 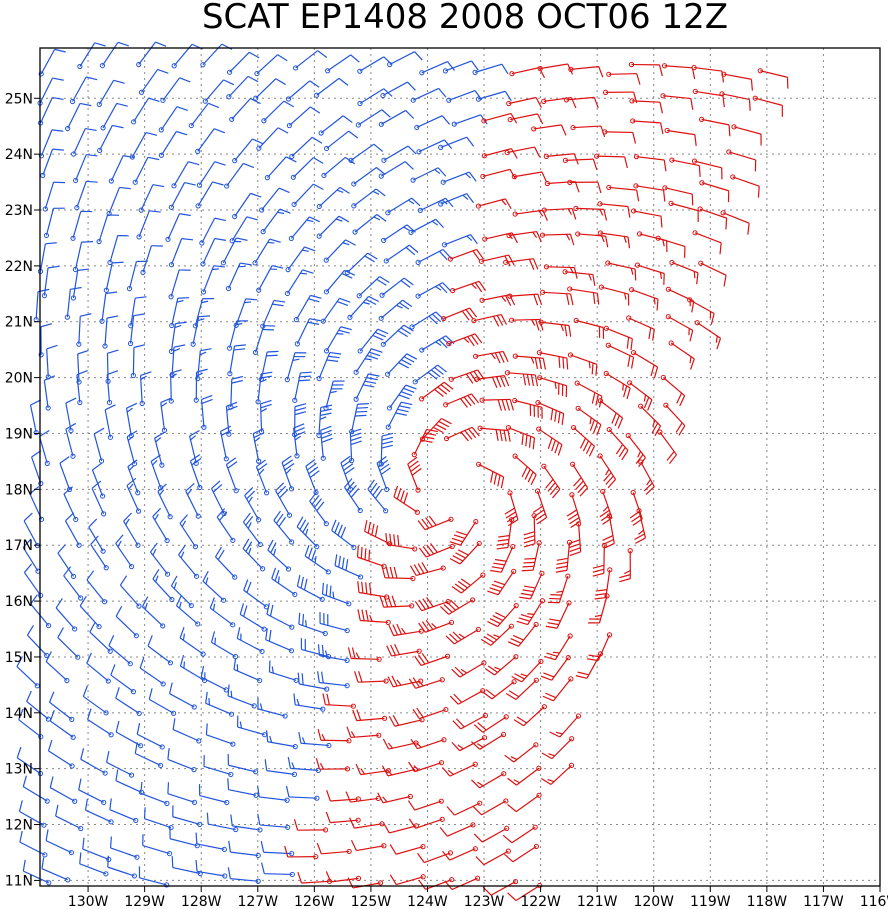 I want to click on chart-title: SCAT EP1408 2008 OCT06 12Z, so click(x=465, y=18).